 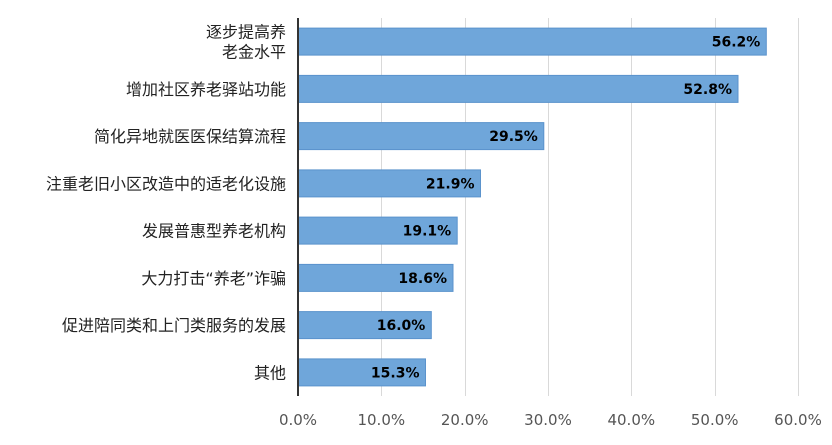 What do you see at coordinates (254, 52) in the screenshot?
I see `category-label: 老金水平` at bounding box center [254, 52].